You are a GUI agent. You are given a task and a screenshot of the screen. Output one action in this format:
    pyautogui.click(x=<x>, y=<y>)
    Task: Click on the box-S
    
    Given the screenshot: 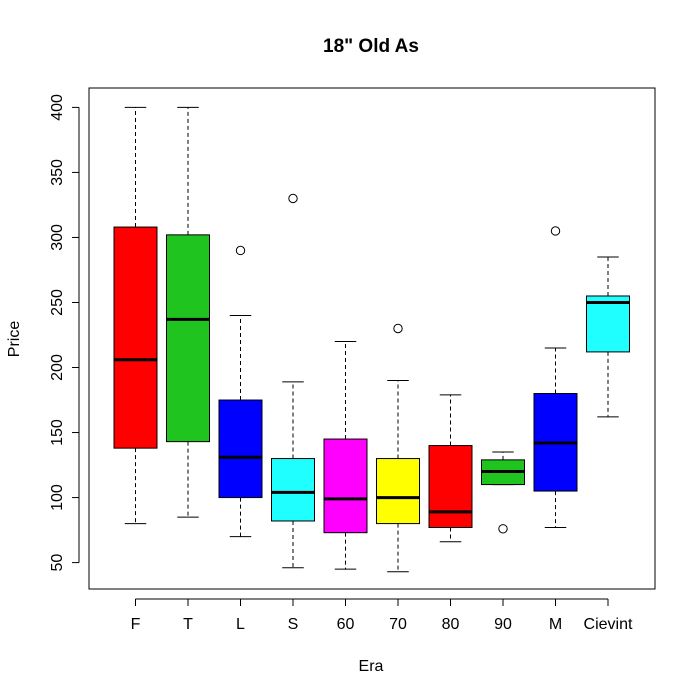 What is the action you would take?
    pyautogui.click(x=293, y=381)
    